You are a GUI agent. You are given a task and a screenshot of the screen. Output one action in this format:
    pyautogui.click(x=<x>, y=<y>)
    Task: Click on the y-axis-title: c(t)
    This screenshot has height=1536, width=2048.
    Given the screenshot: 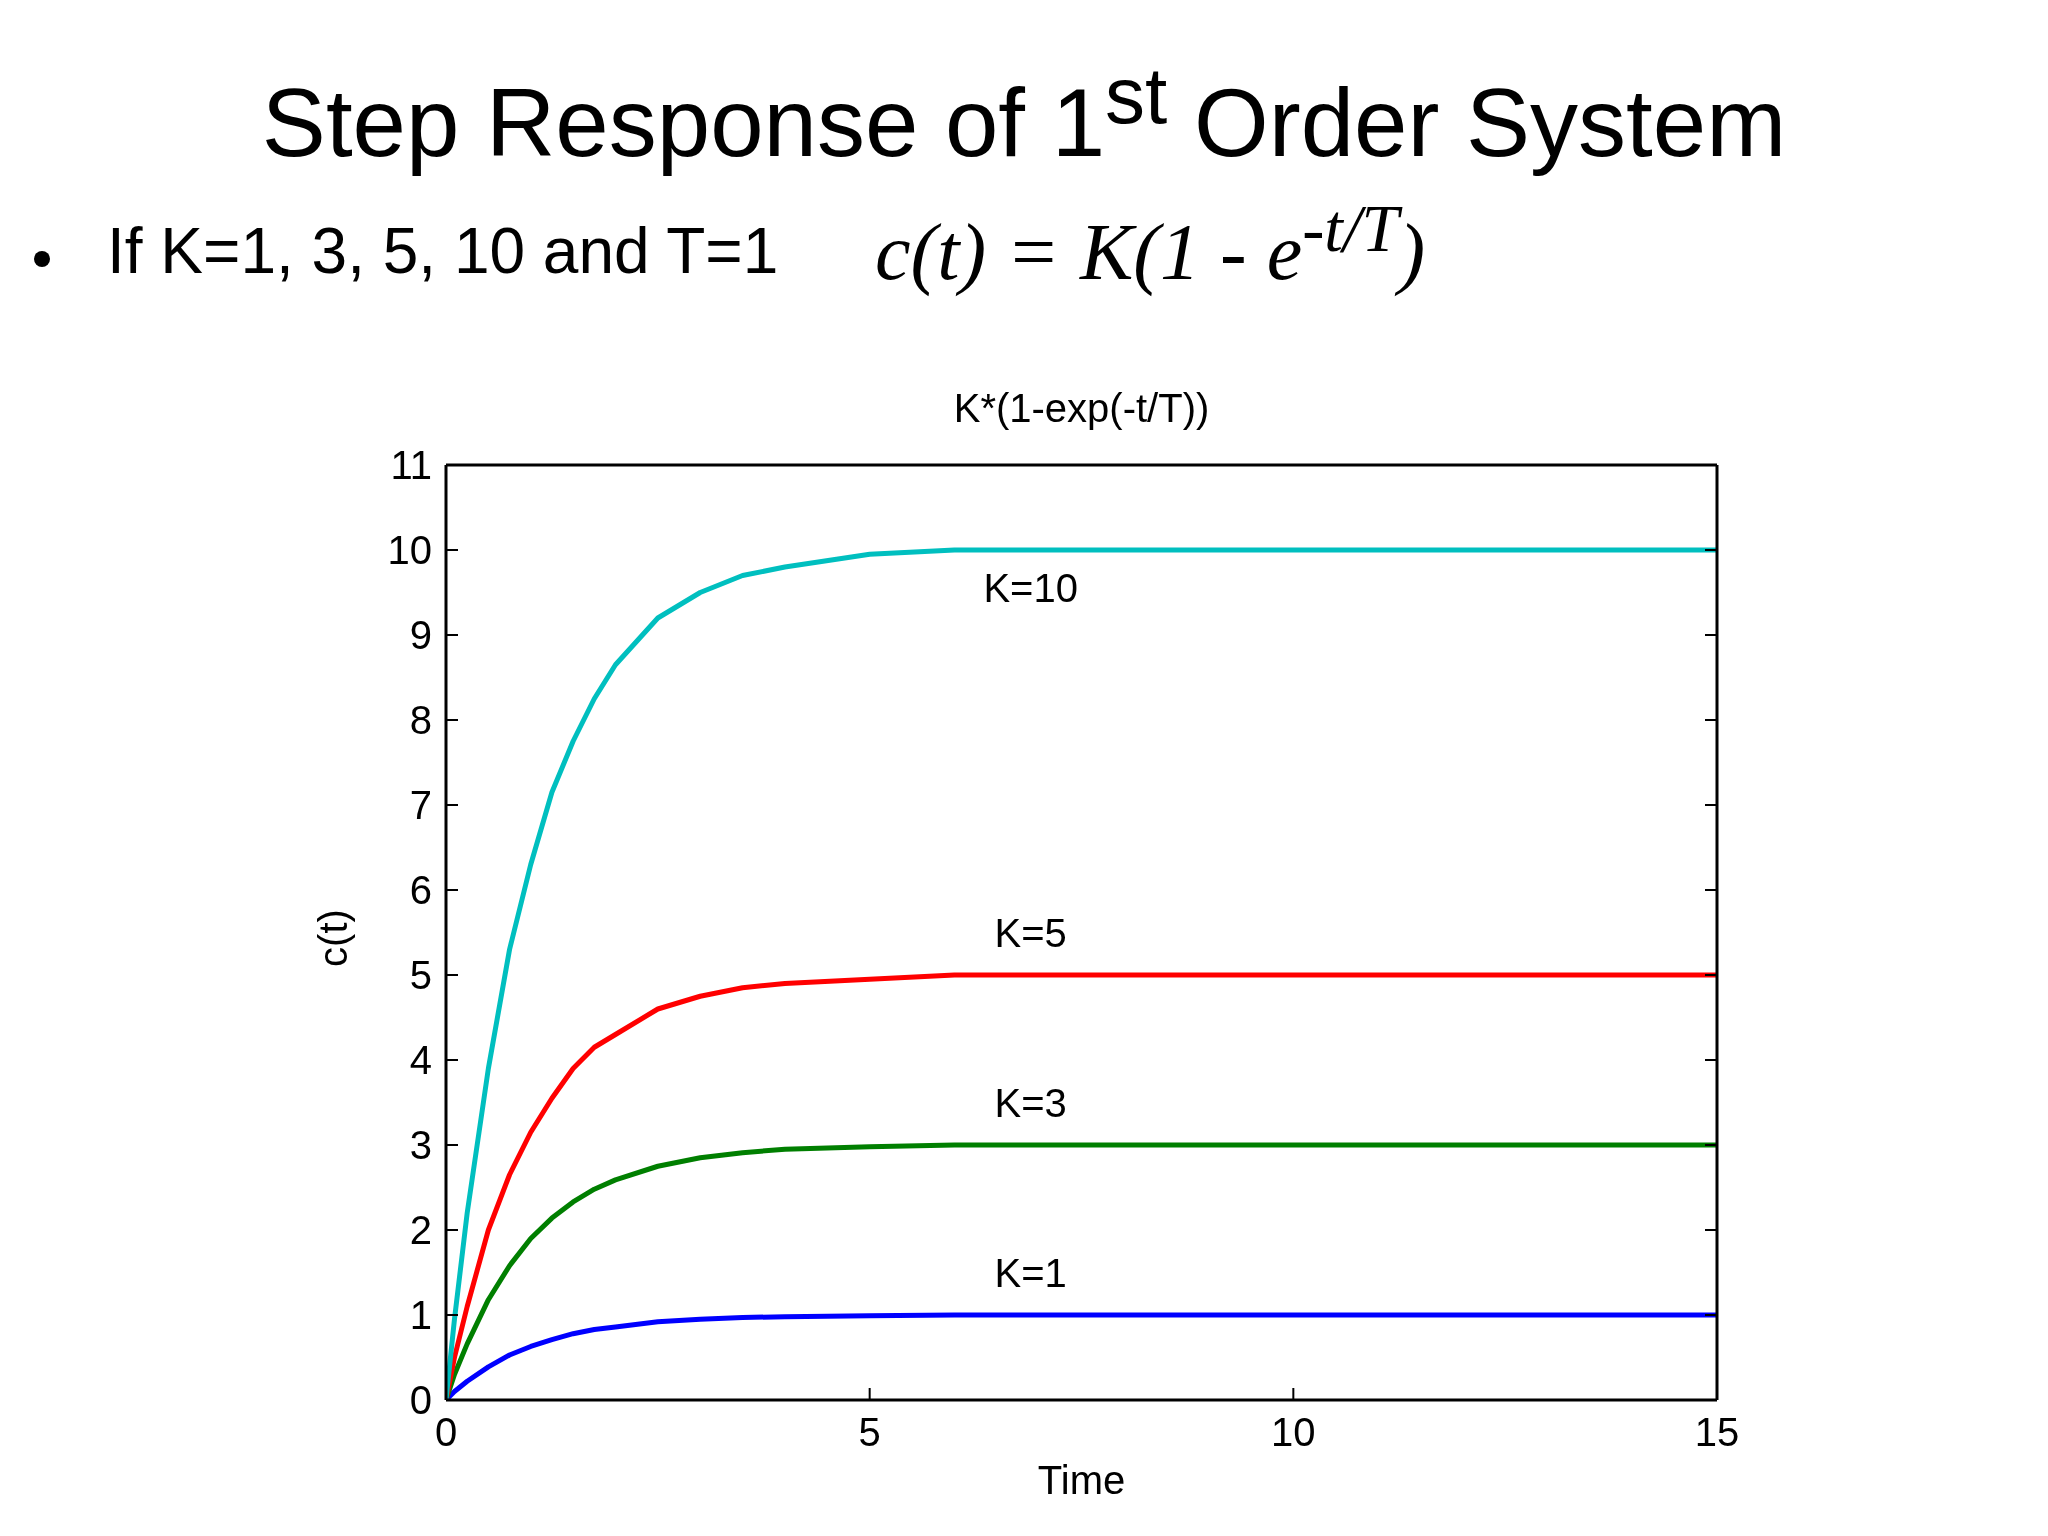 What is the action you would take?
    pyautogui.click(x=333, y=938)
    